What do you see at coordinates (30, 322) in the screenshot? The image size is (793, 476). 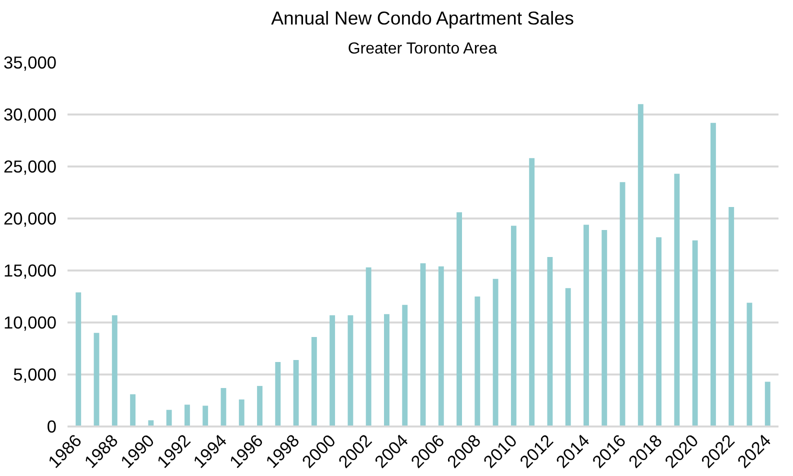 I see `y-tick-label: 10,000` at bounding box center [30, 322].